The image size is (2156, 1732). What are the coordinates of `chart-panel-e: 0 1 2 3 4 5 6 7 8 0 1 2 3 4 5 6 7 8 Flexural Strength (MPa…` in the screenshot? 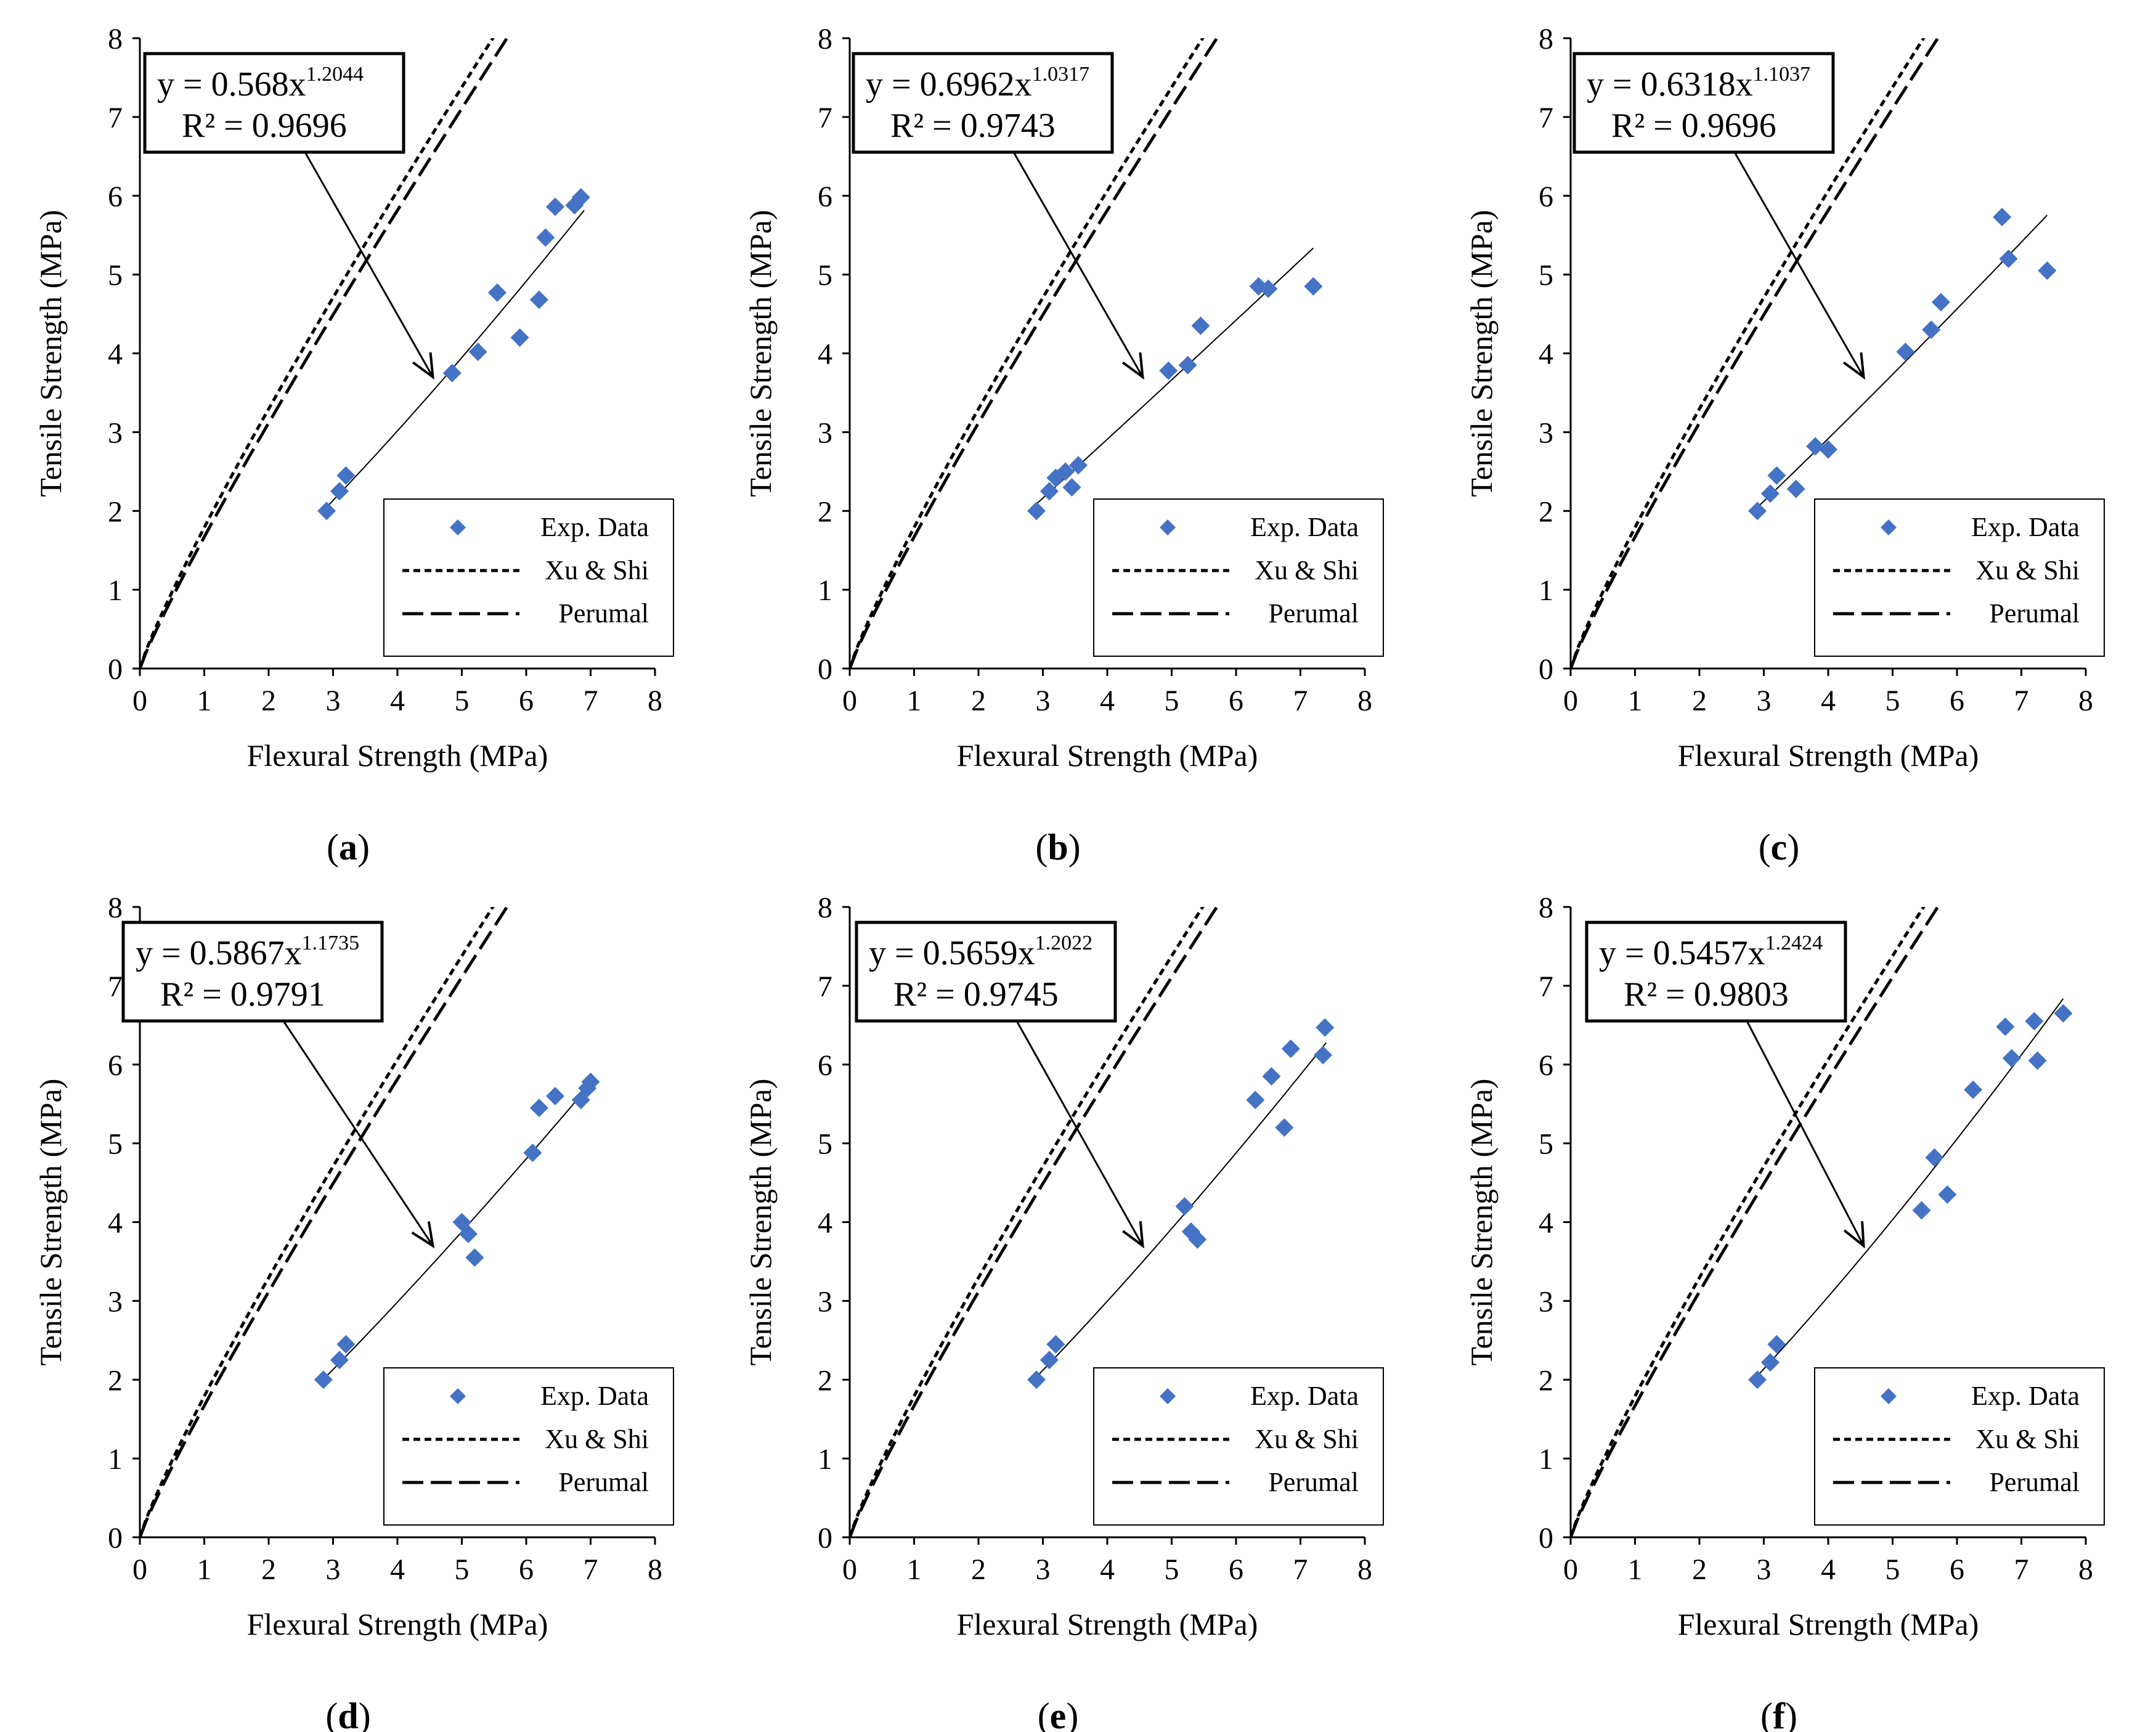 It's located at (1063, 1312).